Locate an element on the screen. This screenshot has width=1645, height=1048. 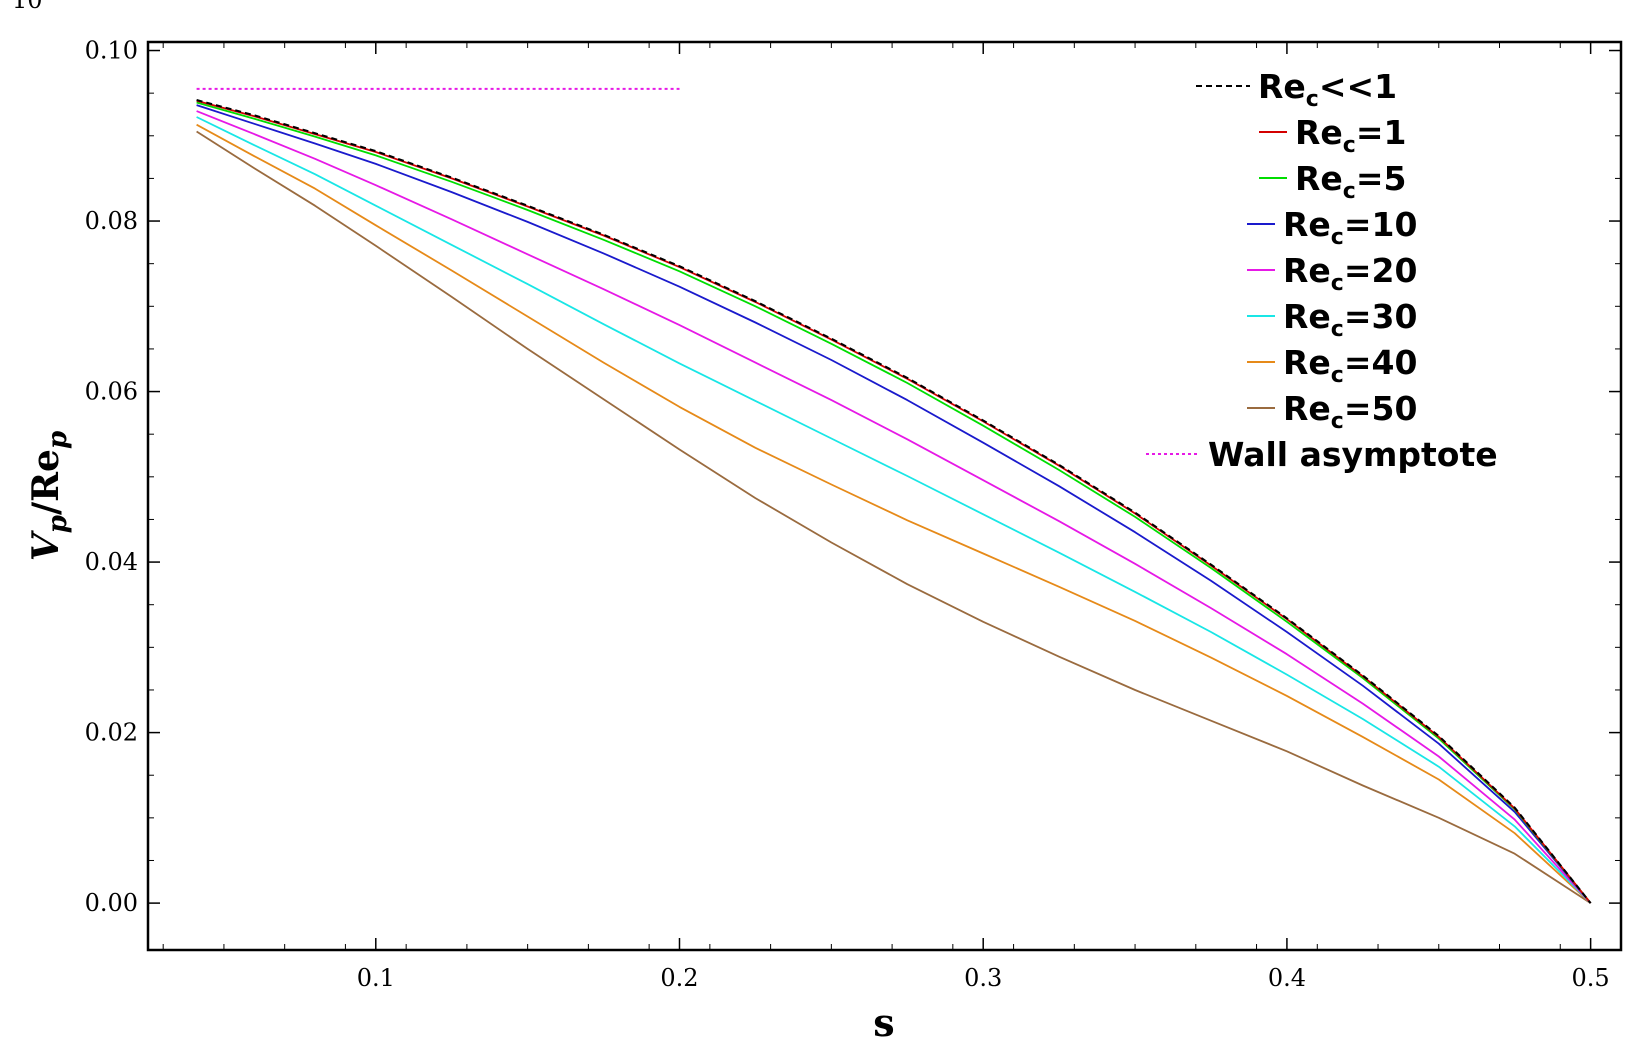
y-tick-label: 0.02 is located at coordinates (111, 733).